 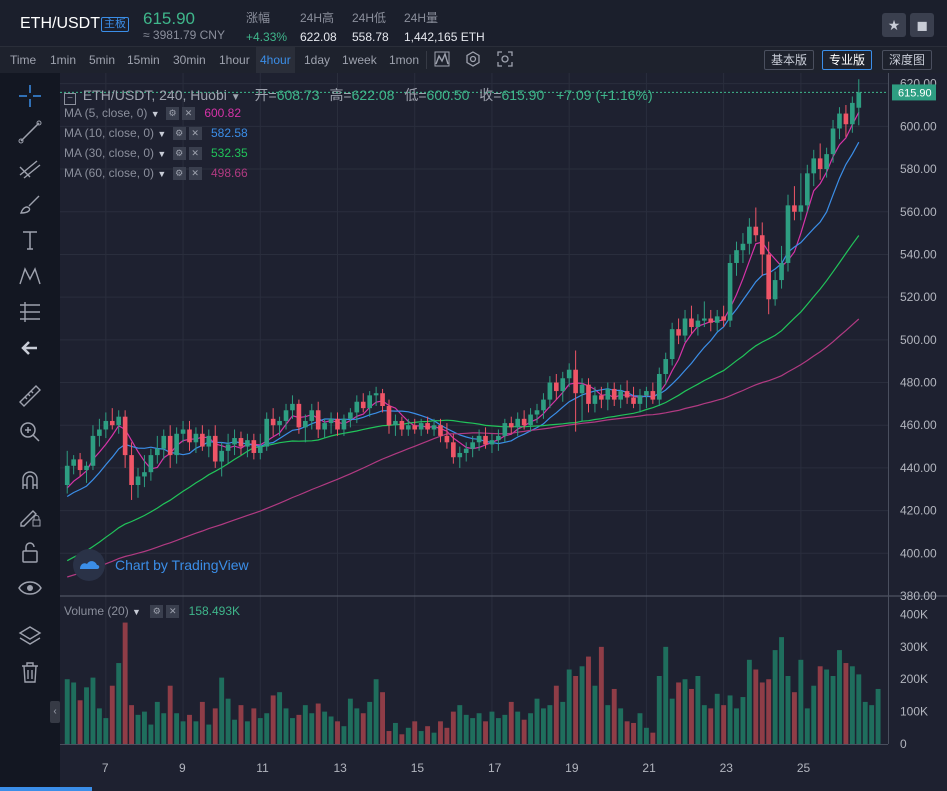 I want to click on price-tick-label: 480.00, so click(x=918, y=383).